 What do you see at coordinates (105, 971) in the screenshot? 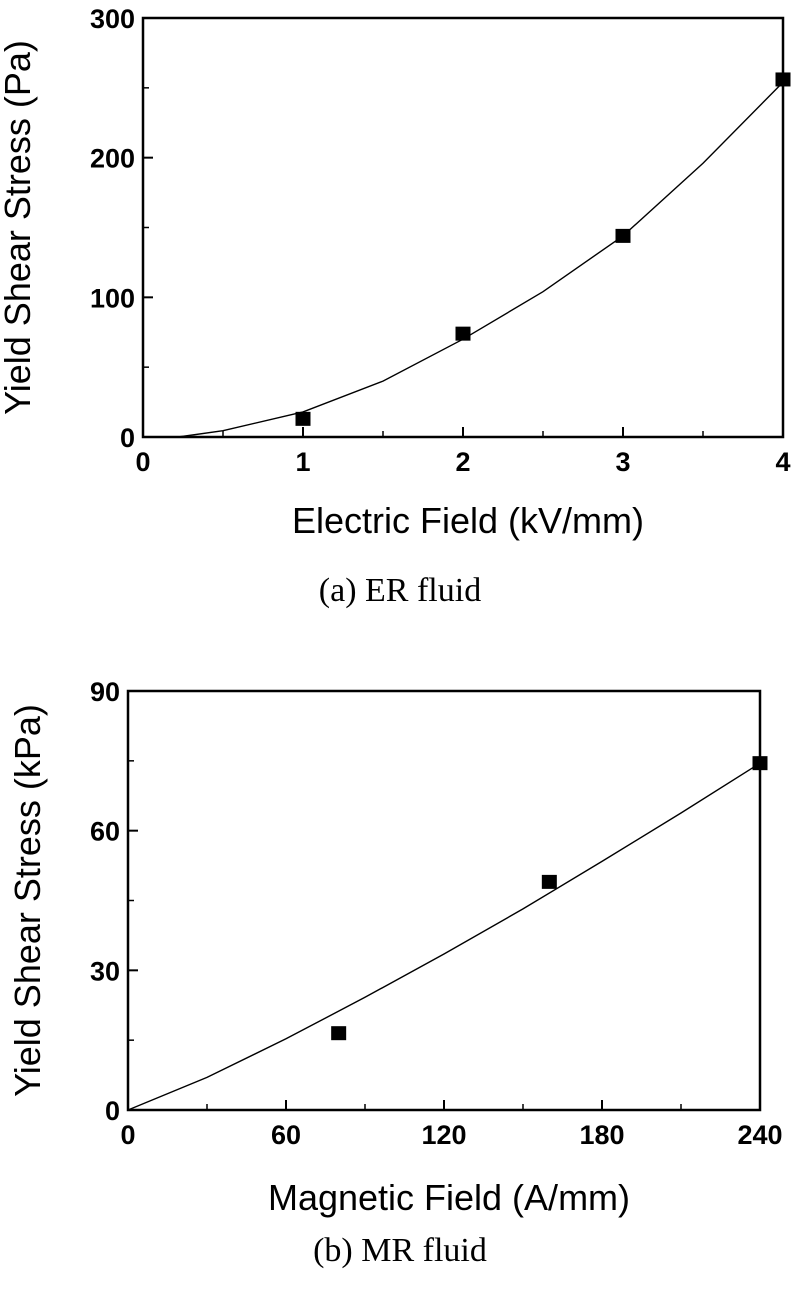
I see `y-tick-label: 30` at bounding box center [105, 971].